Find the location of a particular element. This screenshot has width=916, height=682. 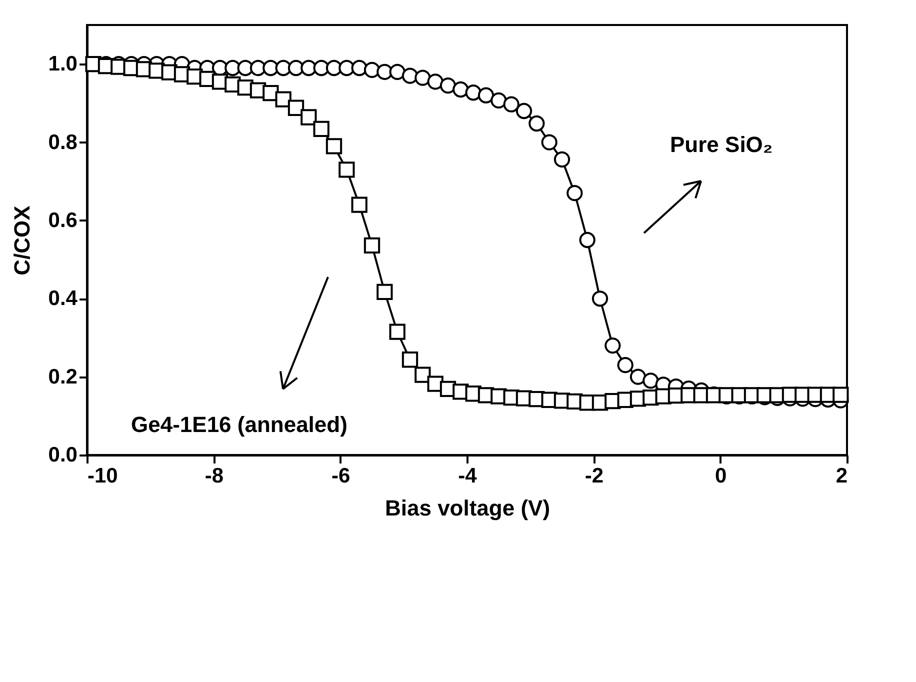

x-tick-label: 0 is located at coordinates (720, 476).